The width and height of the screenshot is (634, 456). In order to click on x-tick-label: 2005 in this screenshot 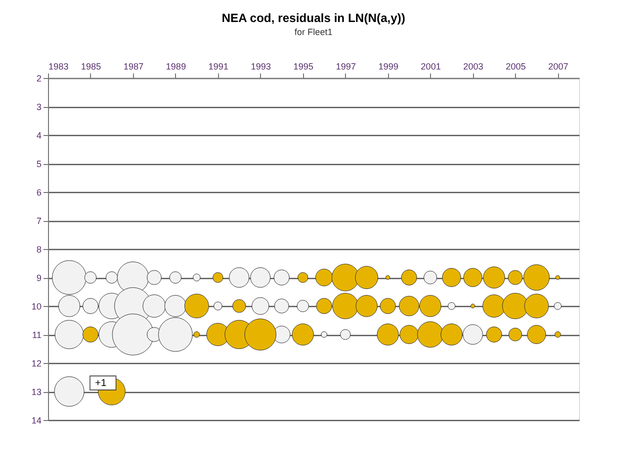, I will do `click(516, 67)`.